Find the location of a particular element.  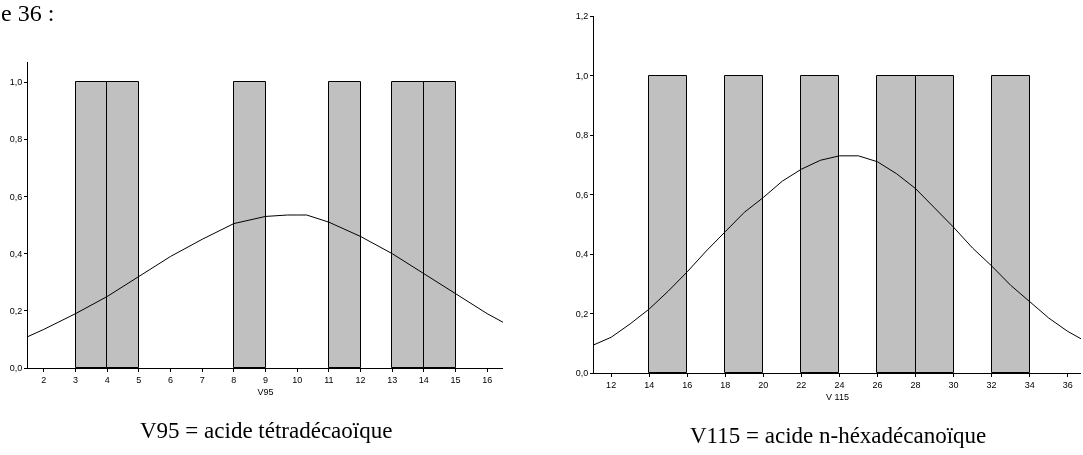

text: V95 = acide tétradécaoïque is located at coordinates (266, 430).